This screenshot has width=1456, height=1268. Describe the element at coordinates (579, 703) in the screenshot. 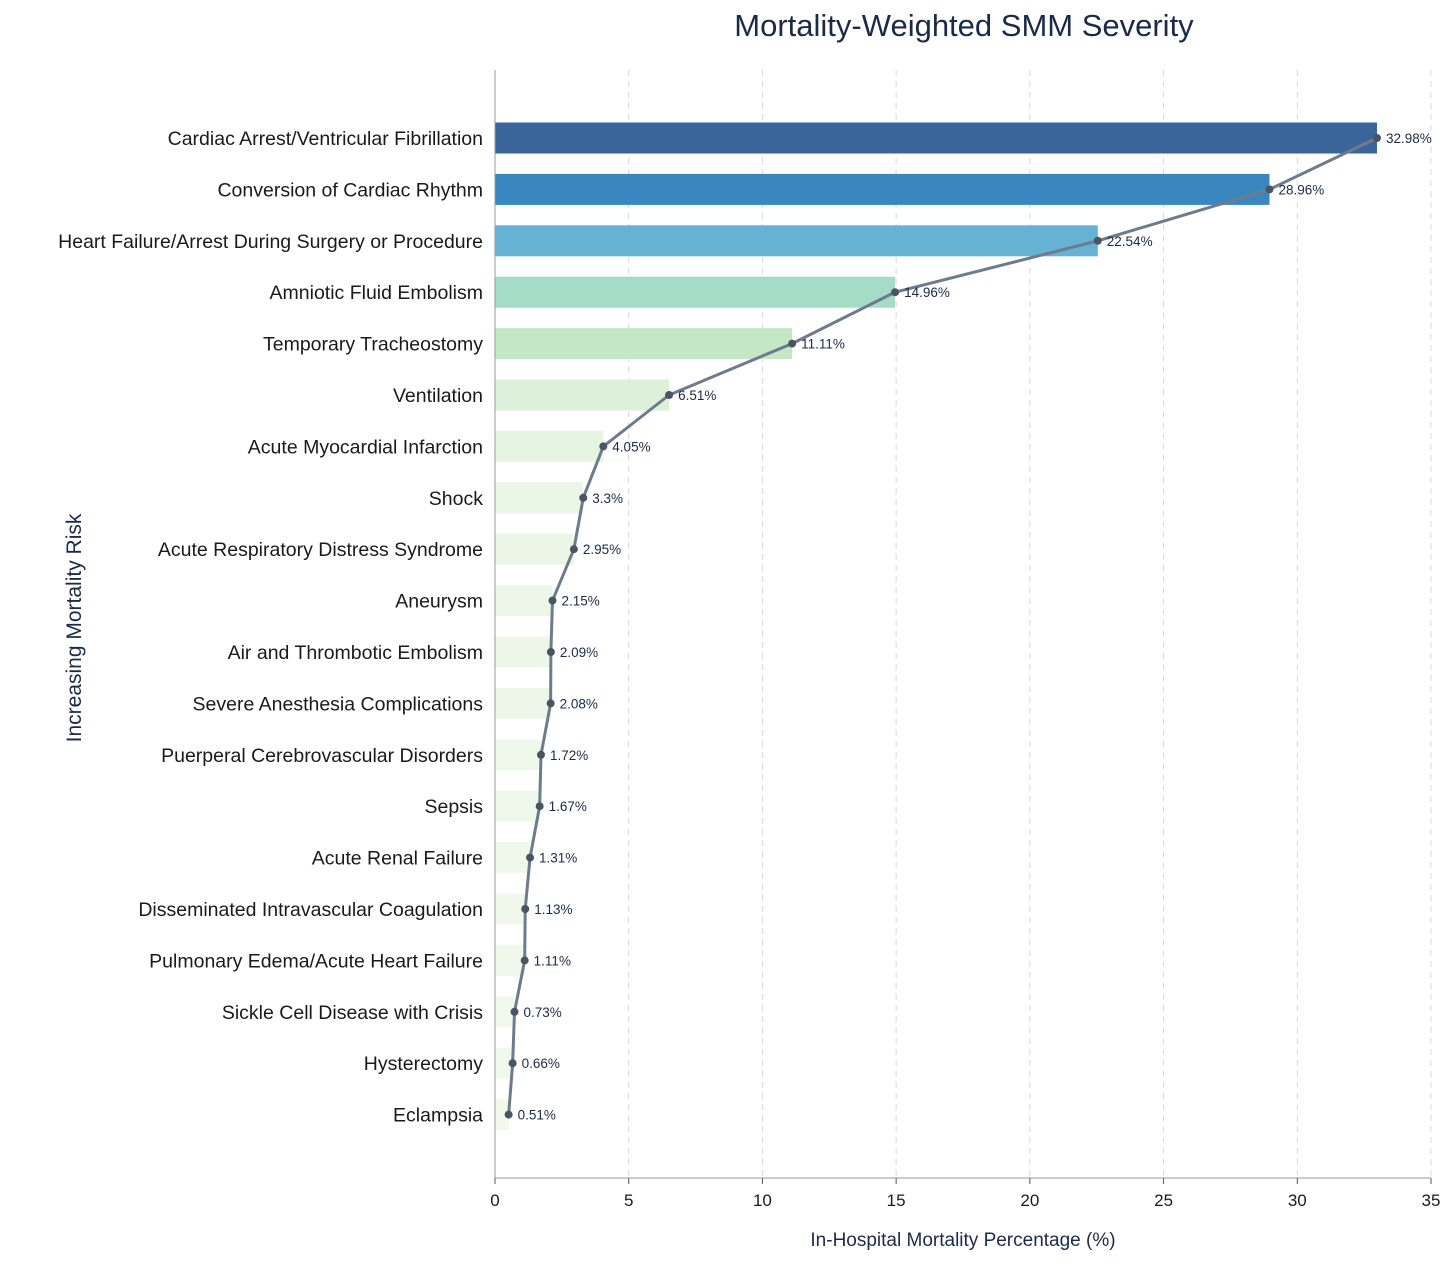

I see `data-label-12: 2.08%` at that location.